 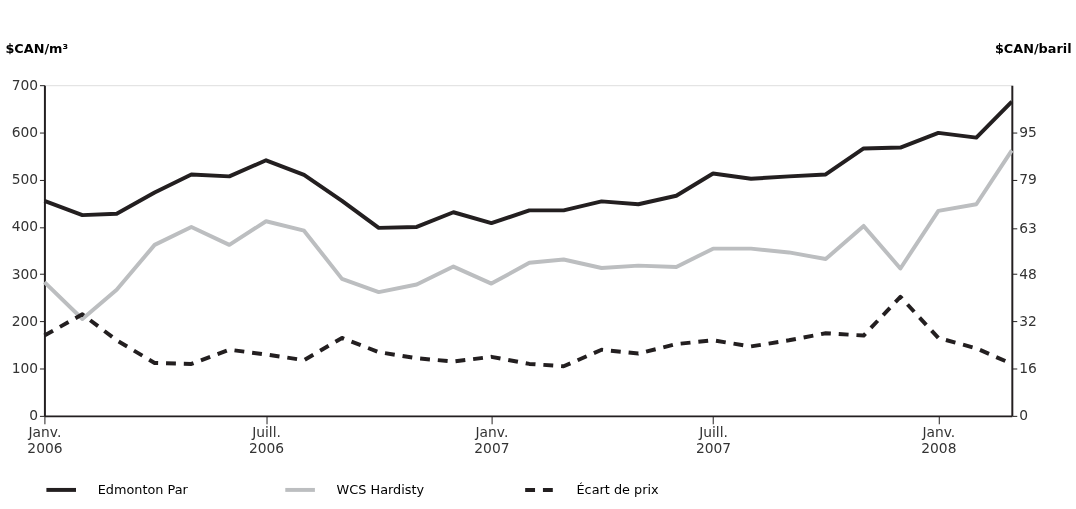 I want to click on y2-tick-label: 48, so click(x=1028, y=273).